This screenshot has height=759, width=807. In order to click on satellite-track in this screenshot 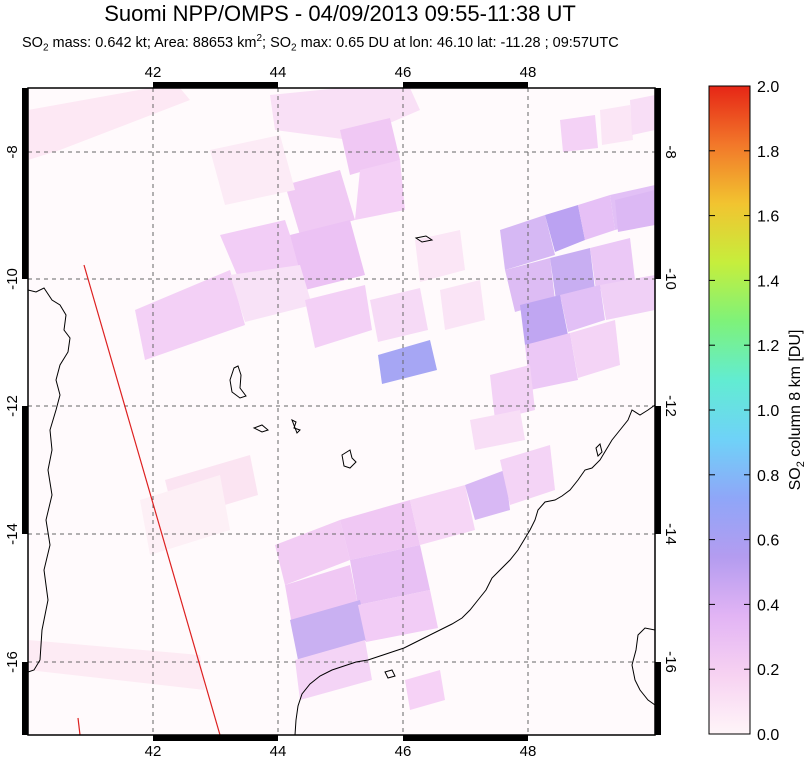, I will do `click(152, 499)`.